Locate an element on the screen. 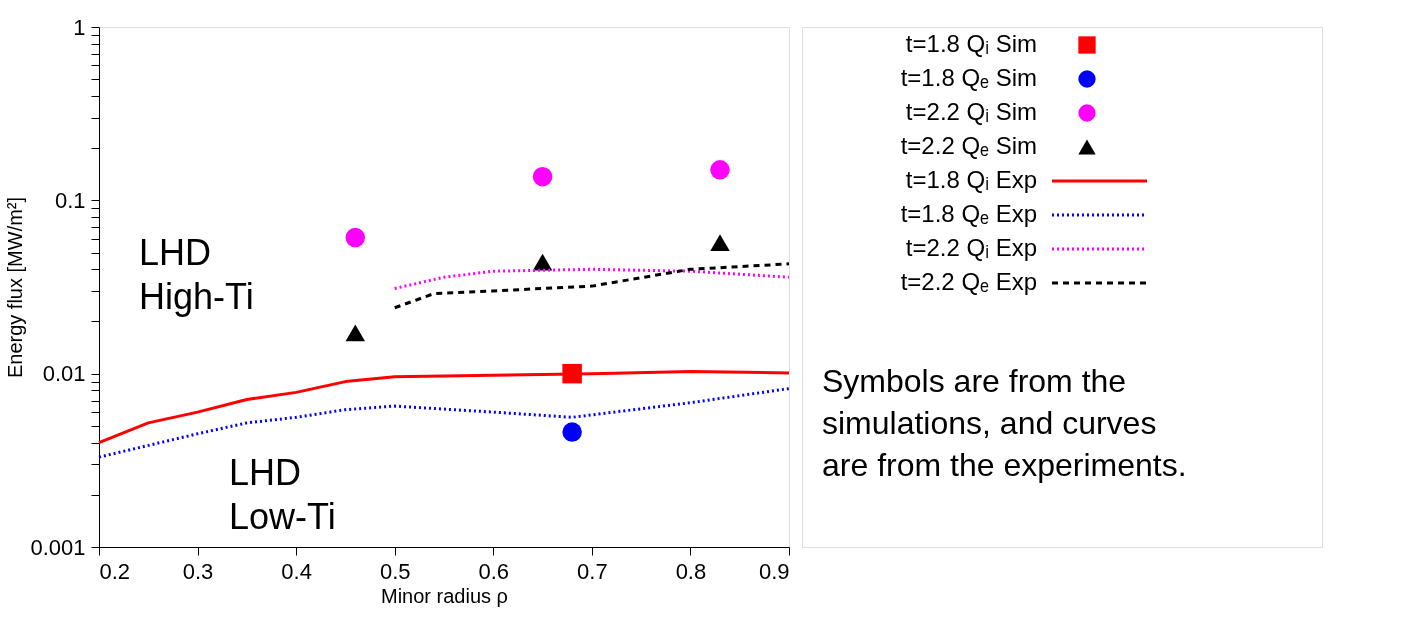 The height and width of the screenshot is (631, 1407). x-axis-title: Minor radius ρ is located at coordinates (444, 595).